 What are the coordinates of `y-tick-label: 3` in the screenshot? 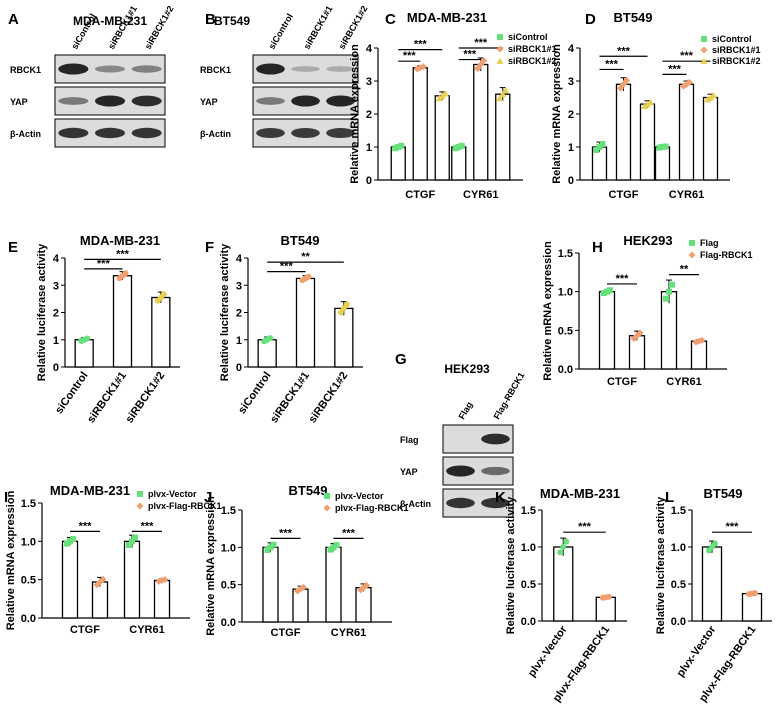 It's located at (239, 286).